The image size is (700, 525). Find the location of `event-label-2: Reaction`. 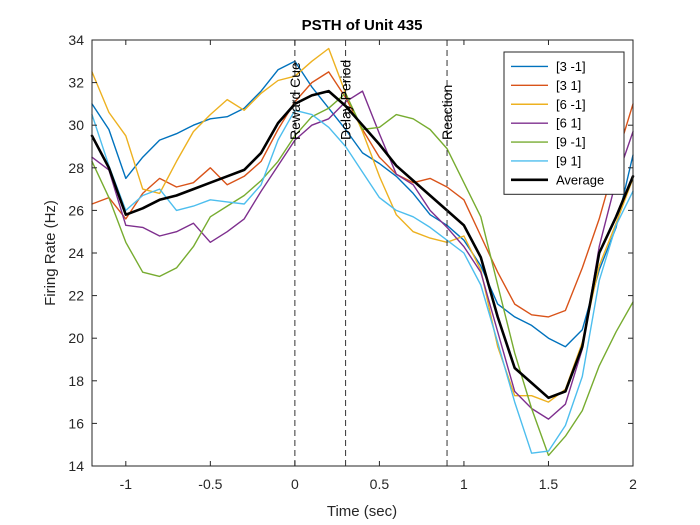

event-label-2: Reaction is located at coordinates (447, 112).